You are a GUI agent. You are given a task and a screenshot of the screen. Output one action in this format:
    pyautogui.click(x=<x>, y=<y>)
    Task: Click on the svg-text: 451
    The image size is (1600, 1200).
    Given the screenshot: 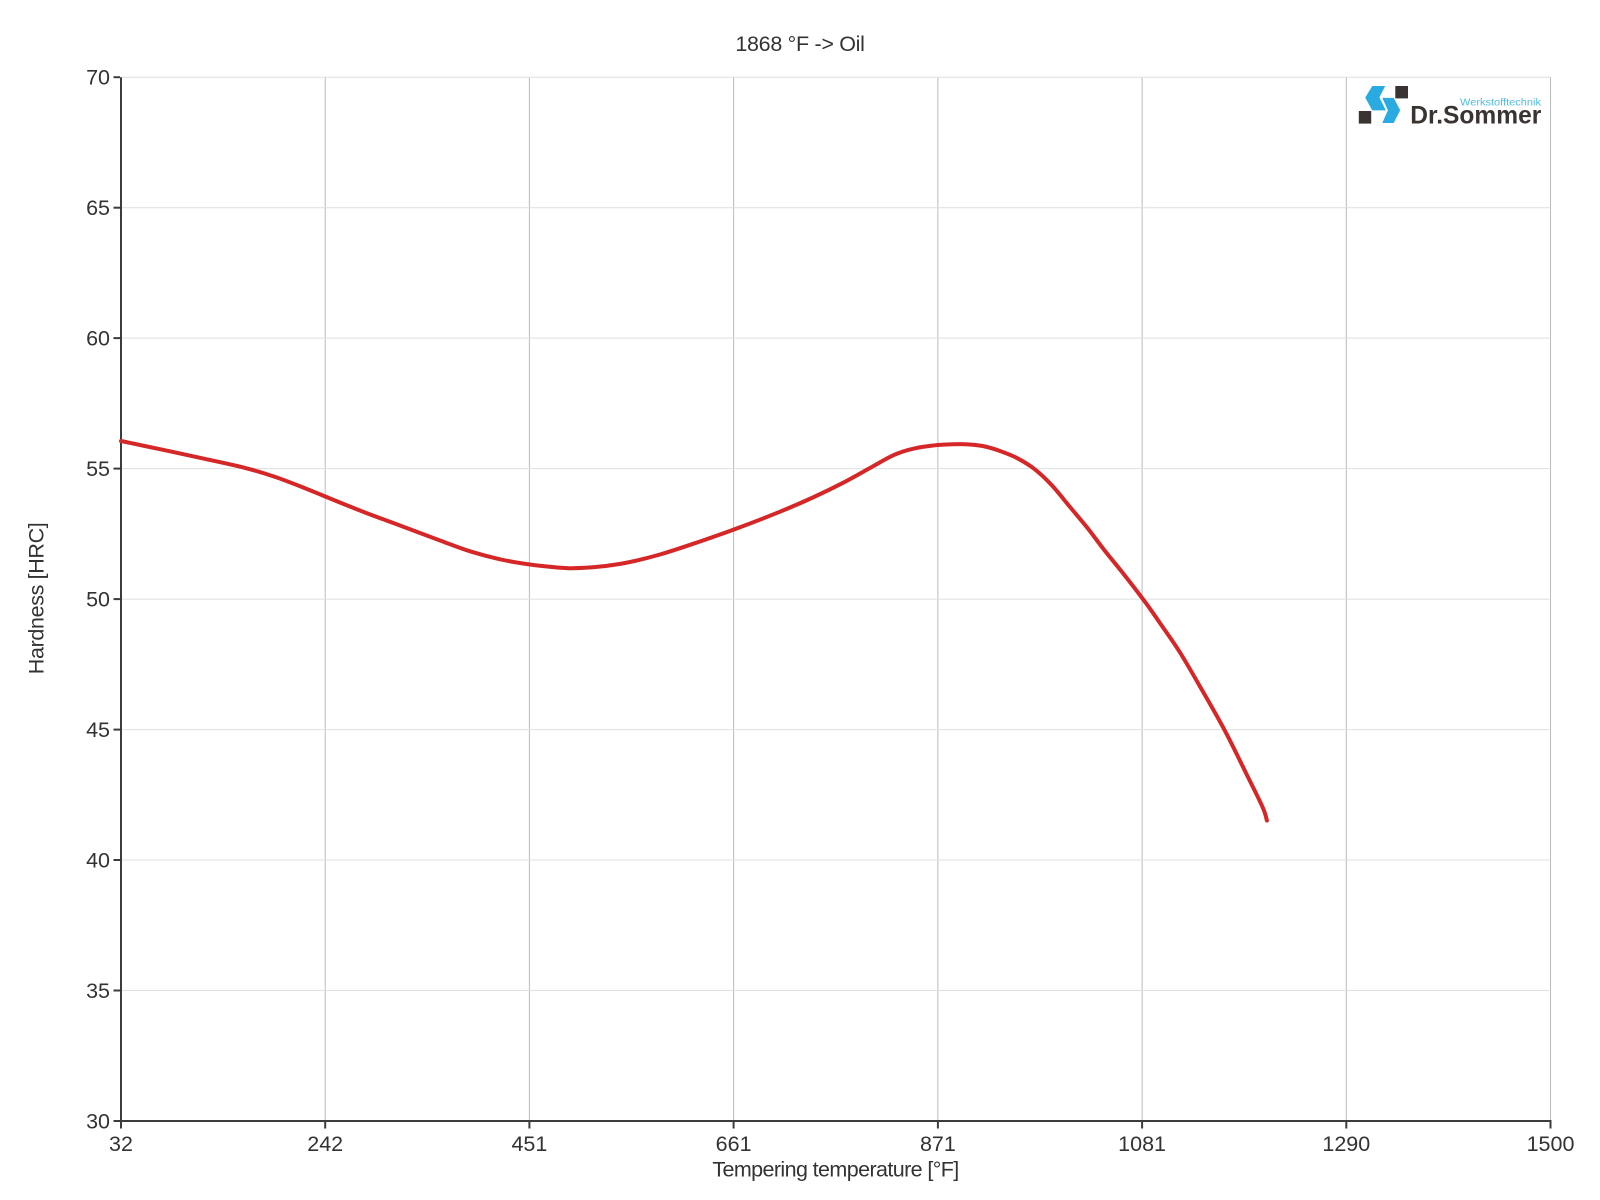 What is the action you would take?
    pyautogui.click(x=529, y=1144)
    